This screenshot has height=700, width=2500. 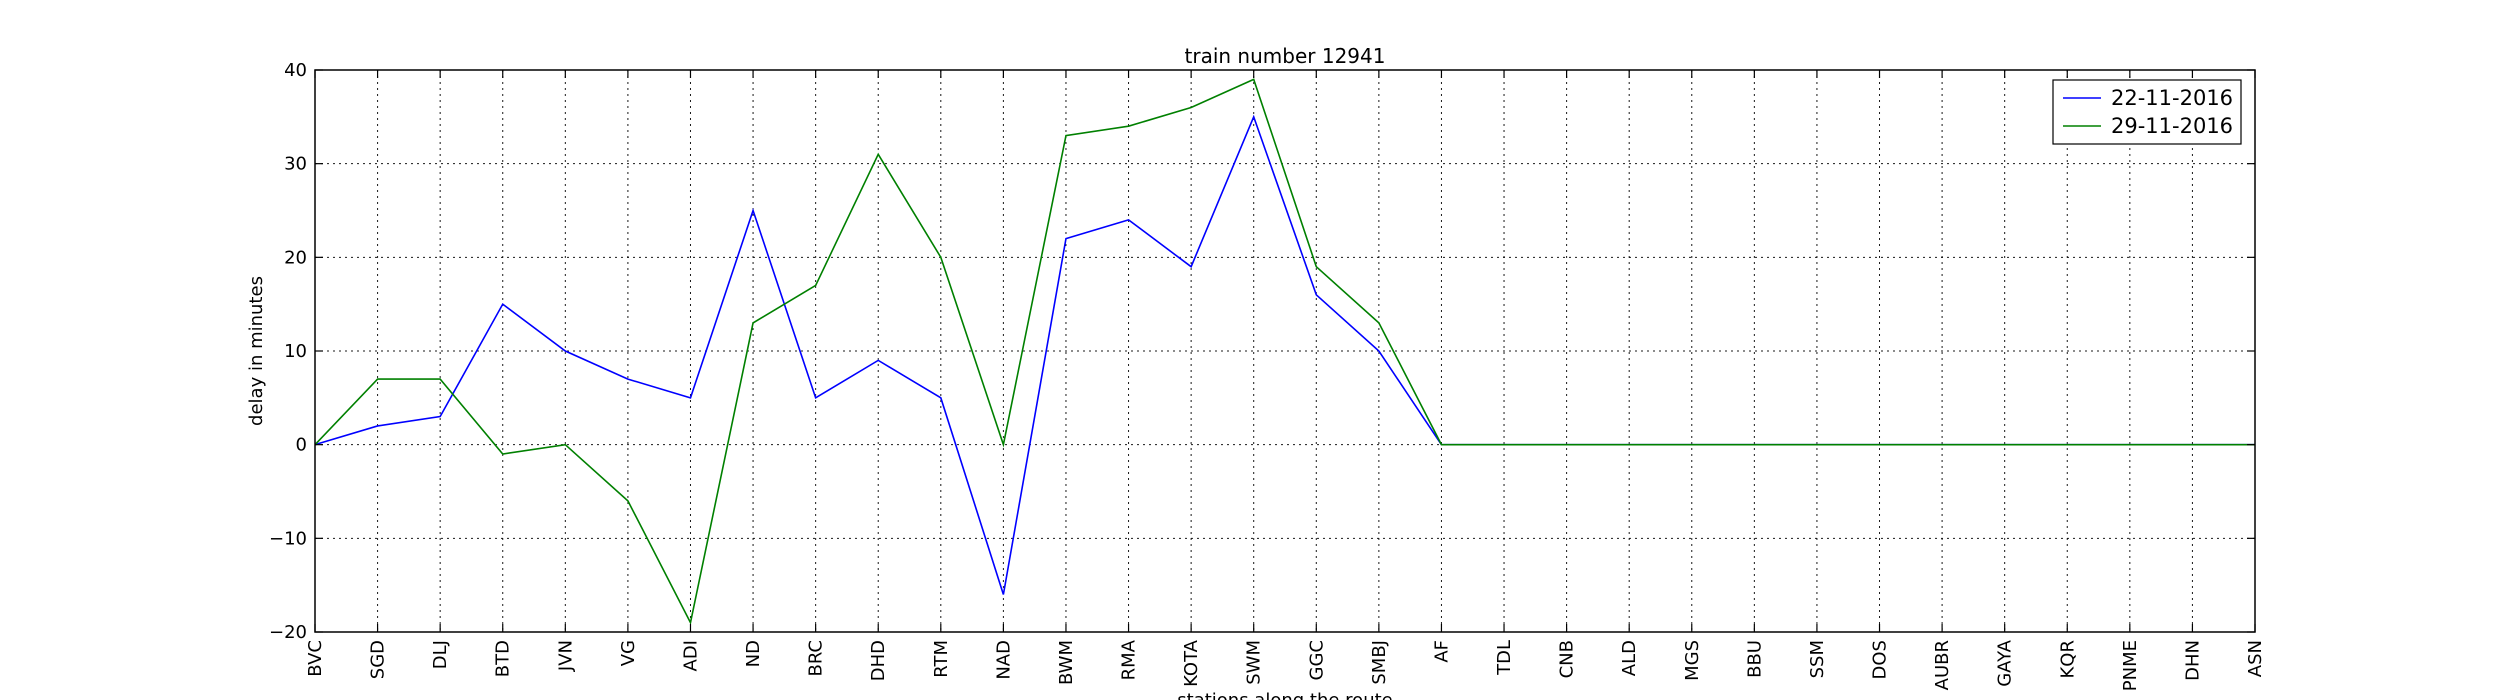 What do you see at coordinates (1379, 662) in the screenshot?
I see `x-tick-label: SMBJ` at bounding box center [1379, 662].